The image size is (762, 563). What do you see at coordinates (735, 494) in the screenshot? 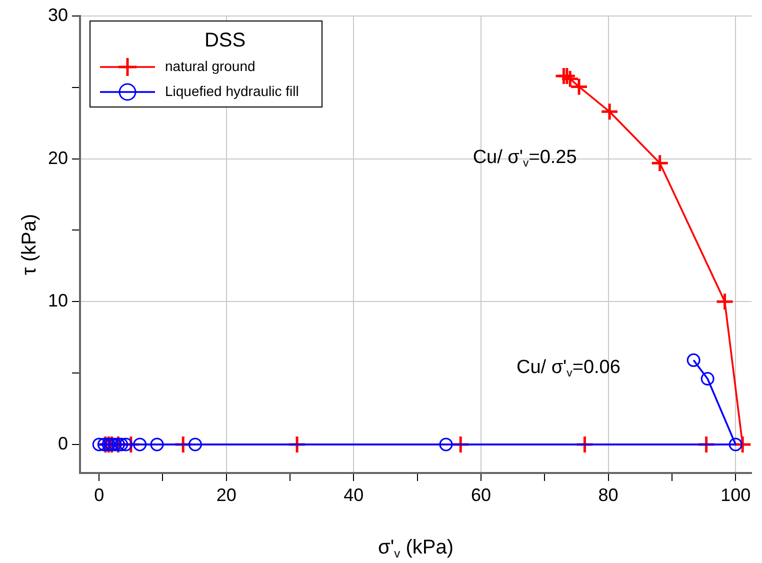
I see `x-tick-label: 100` at bounding box center [735, 494].